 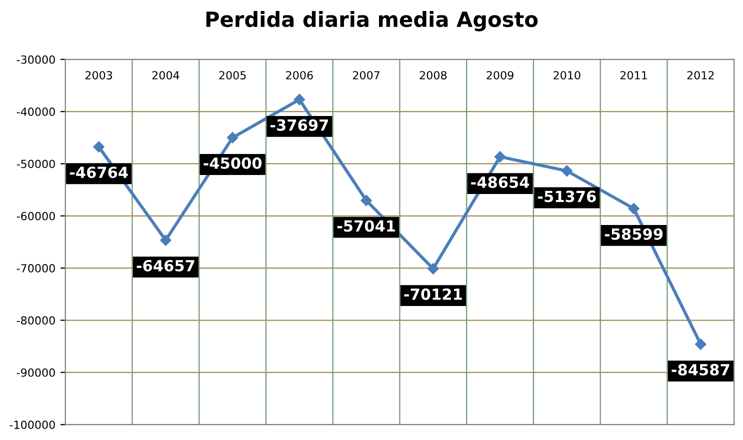 What do you see at coordinates (633, 234) in the screenshot?
I see `data-label: -58599` at bounding box center [633, 234].